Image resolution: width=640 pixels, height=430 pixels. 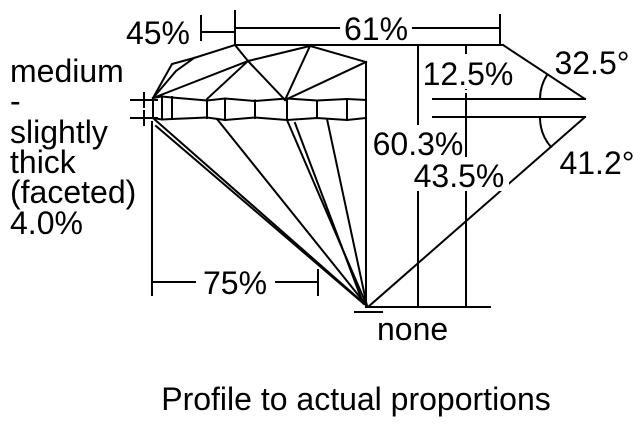 I want to click on total-depth-label: 60.3%, so click(x=418, y=144).